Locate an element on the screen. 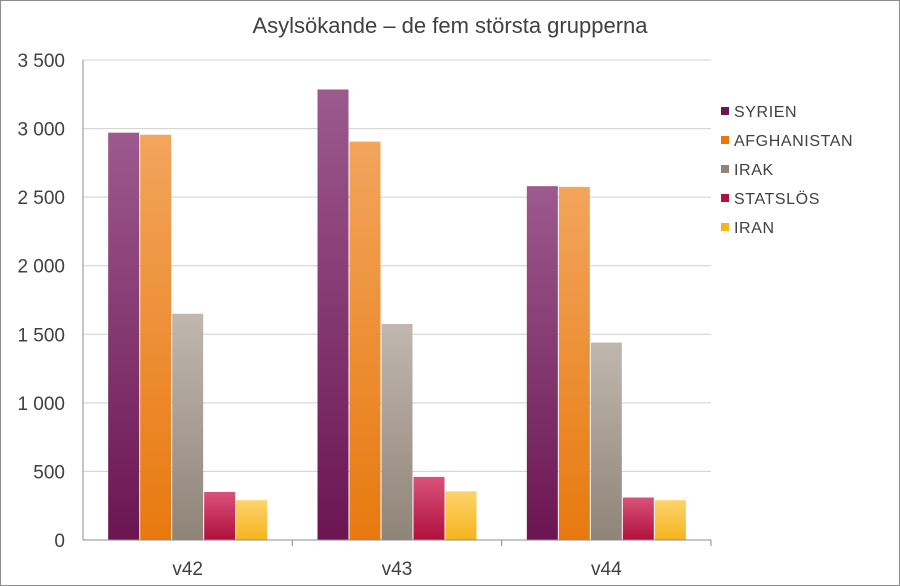  bar-syrien-v43 is located at coordinates (333, 314).